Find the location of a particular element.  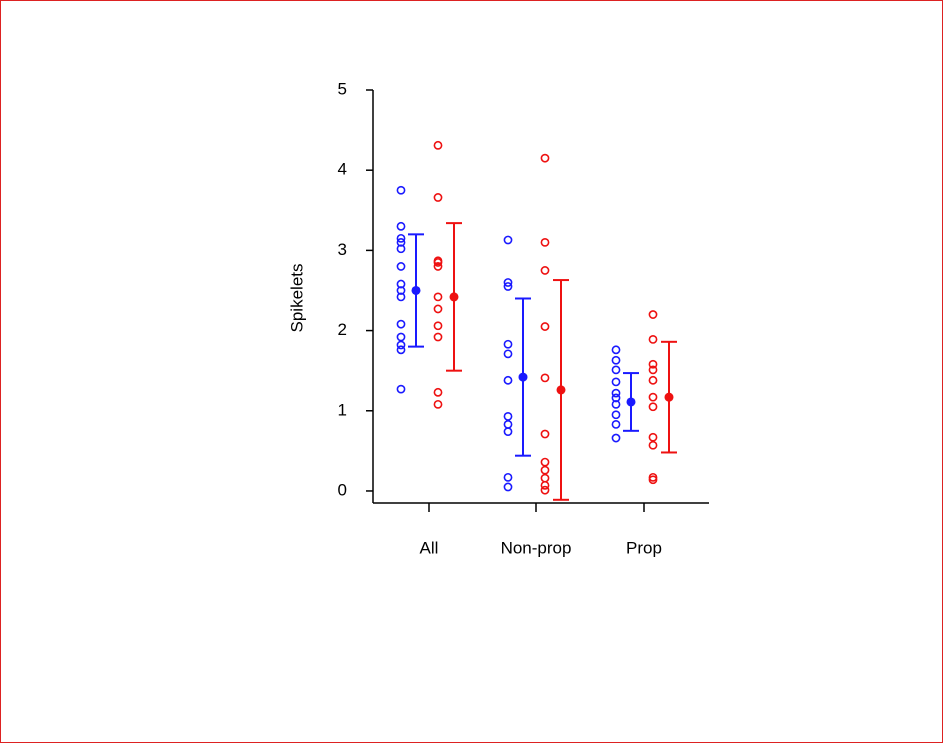

y-tick-label: 0 is located at coordinates (342, 489).